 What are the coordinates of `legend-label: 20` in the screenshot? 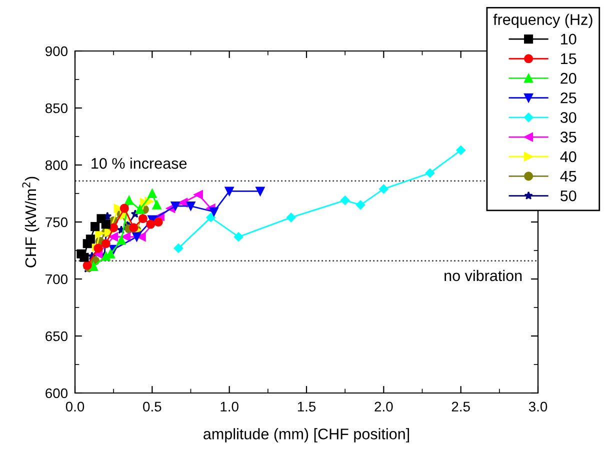 It's located at (568, 78).